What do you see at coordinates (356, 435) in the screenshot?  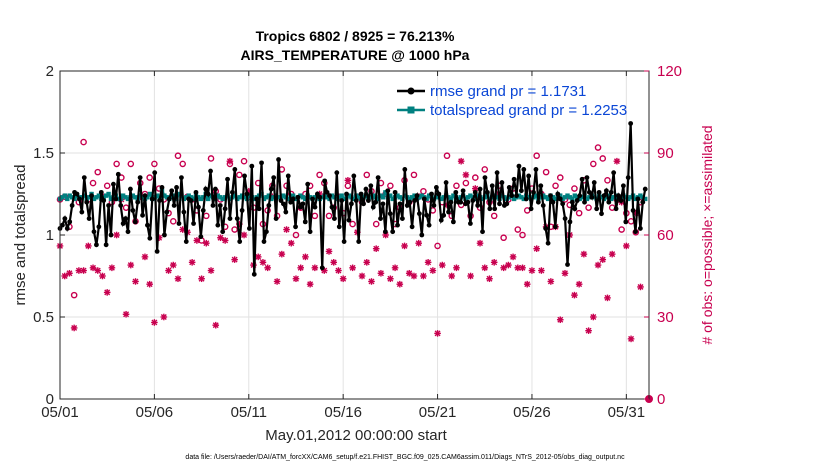 I see `x-axis-label: May.01,2012 00:00:00 start` at bounding box center [356, 435].